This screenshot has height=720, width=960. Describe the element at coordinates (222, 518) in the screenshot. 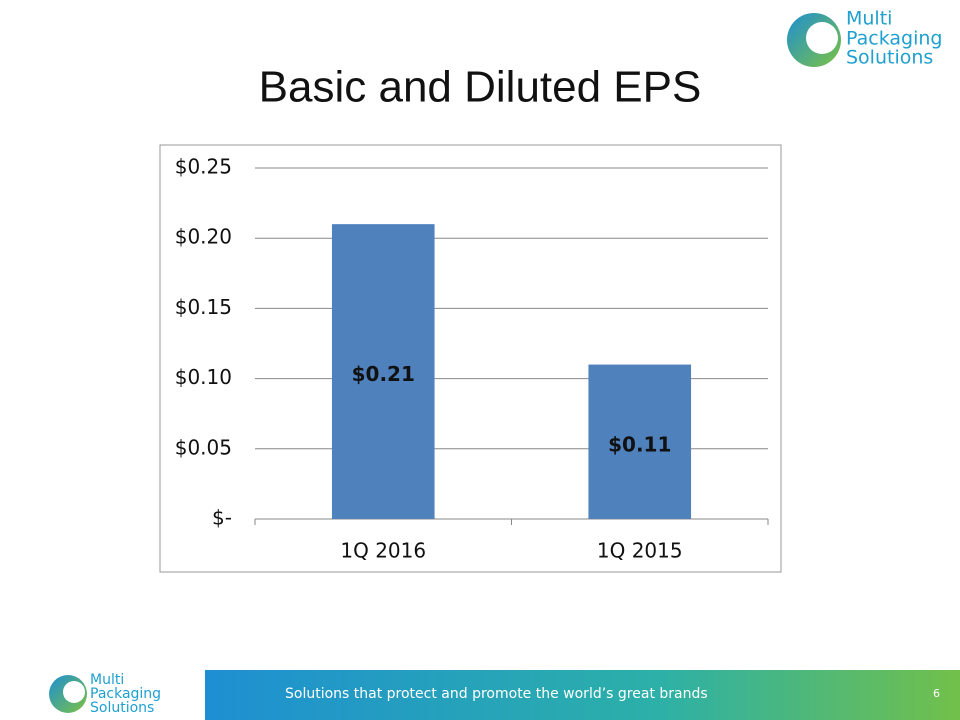

I see `y-tick-label: $-` at that location.